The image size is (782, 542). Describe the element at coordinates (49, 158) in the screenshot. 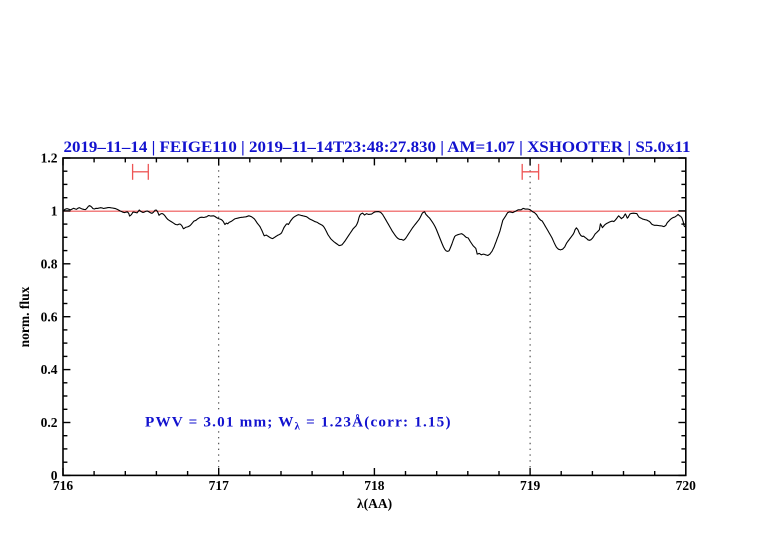

I see `svg-text: 1.2` at that location.